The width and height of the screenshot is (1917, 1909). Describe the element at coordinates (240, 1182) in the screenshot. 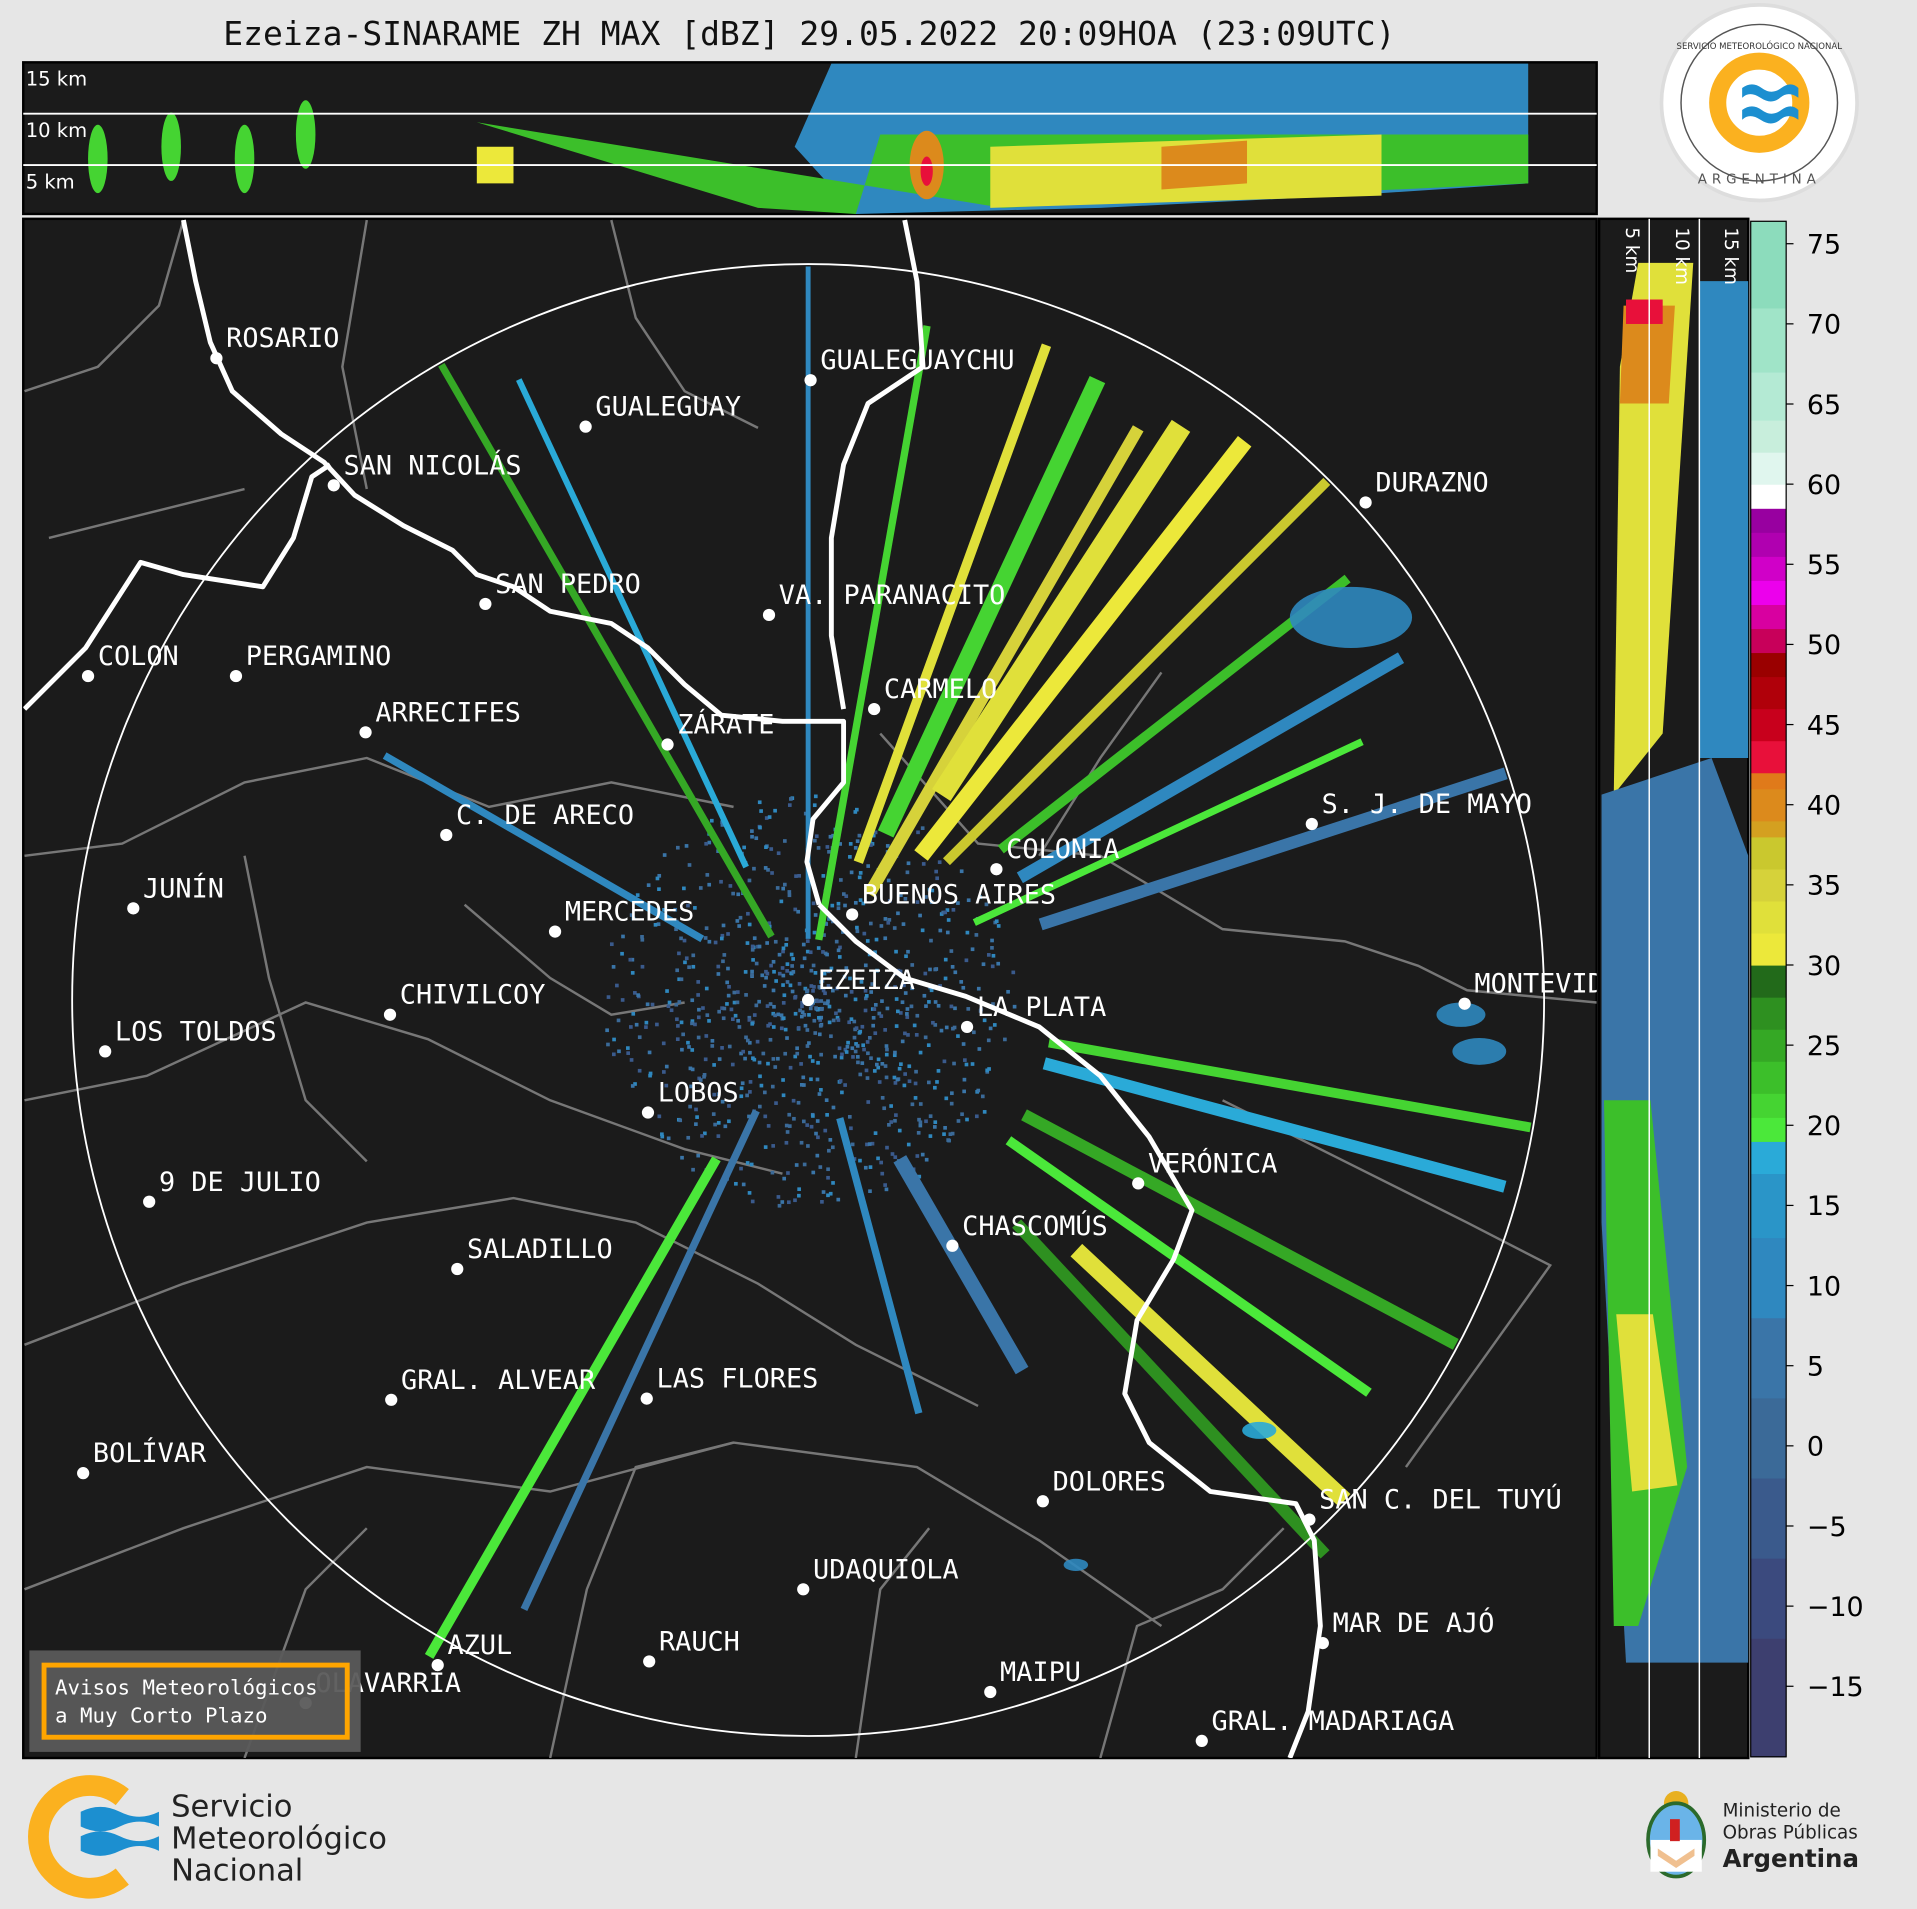

I see `city-label: 9 DE JULIO` at that location.